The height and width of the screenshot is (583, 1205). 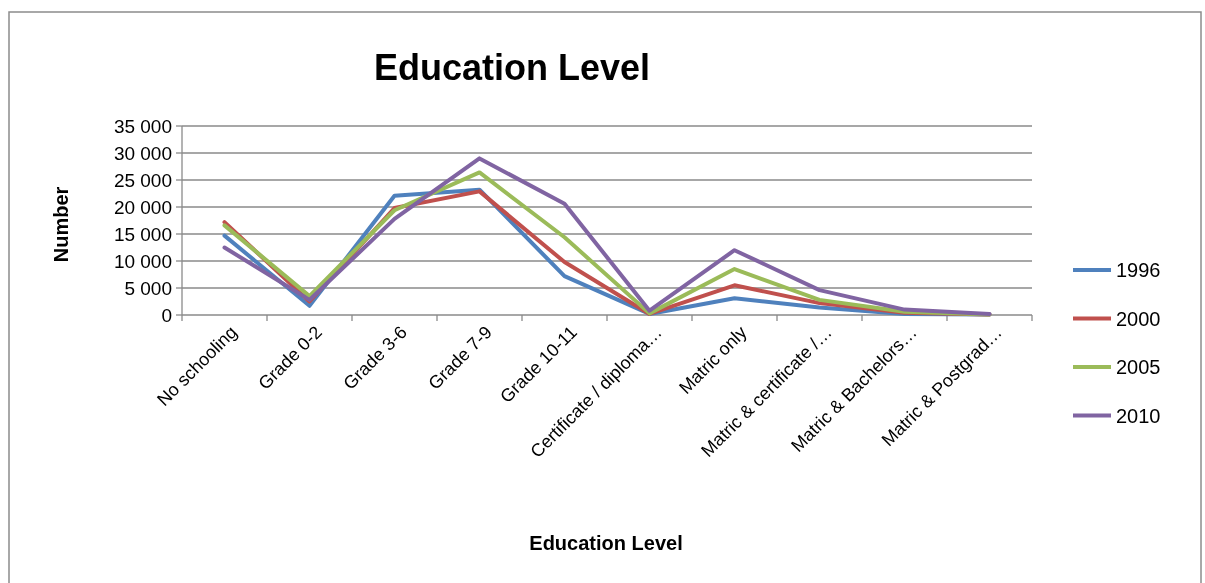 What do you see at coordinates (142, 234) in the screenshot?
I see `y-tick-label: 15 000` at bounding box center [142, 234].